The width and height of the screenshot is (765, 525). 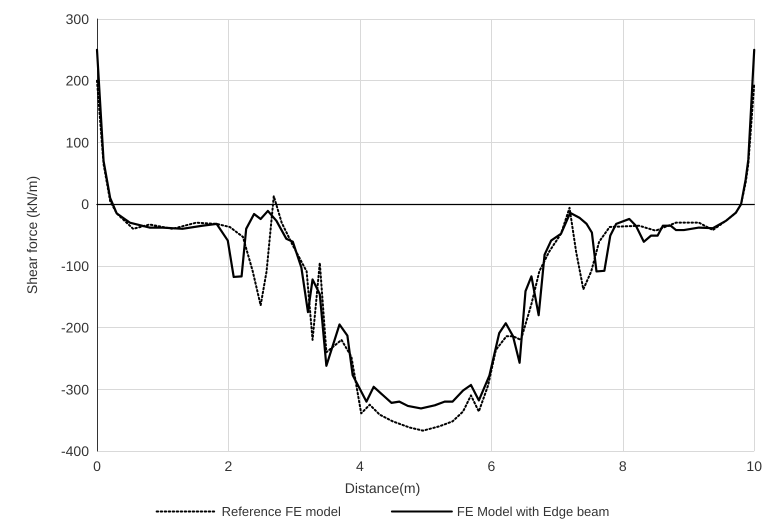 What do you see at coordinates (75, 266) in the screenshot?
I see `y-tick-label: -100` at bounding box center [75, 266].